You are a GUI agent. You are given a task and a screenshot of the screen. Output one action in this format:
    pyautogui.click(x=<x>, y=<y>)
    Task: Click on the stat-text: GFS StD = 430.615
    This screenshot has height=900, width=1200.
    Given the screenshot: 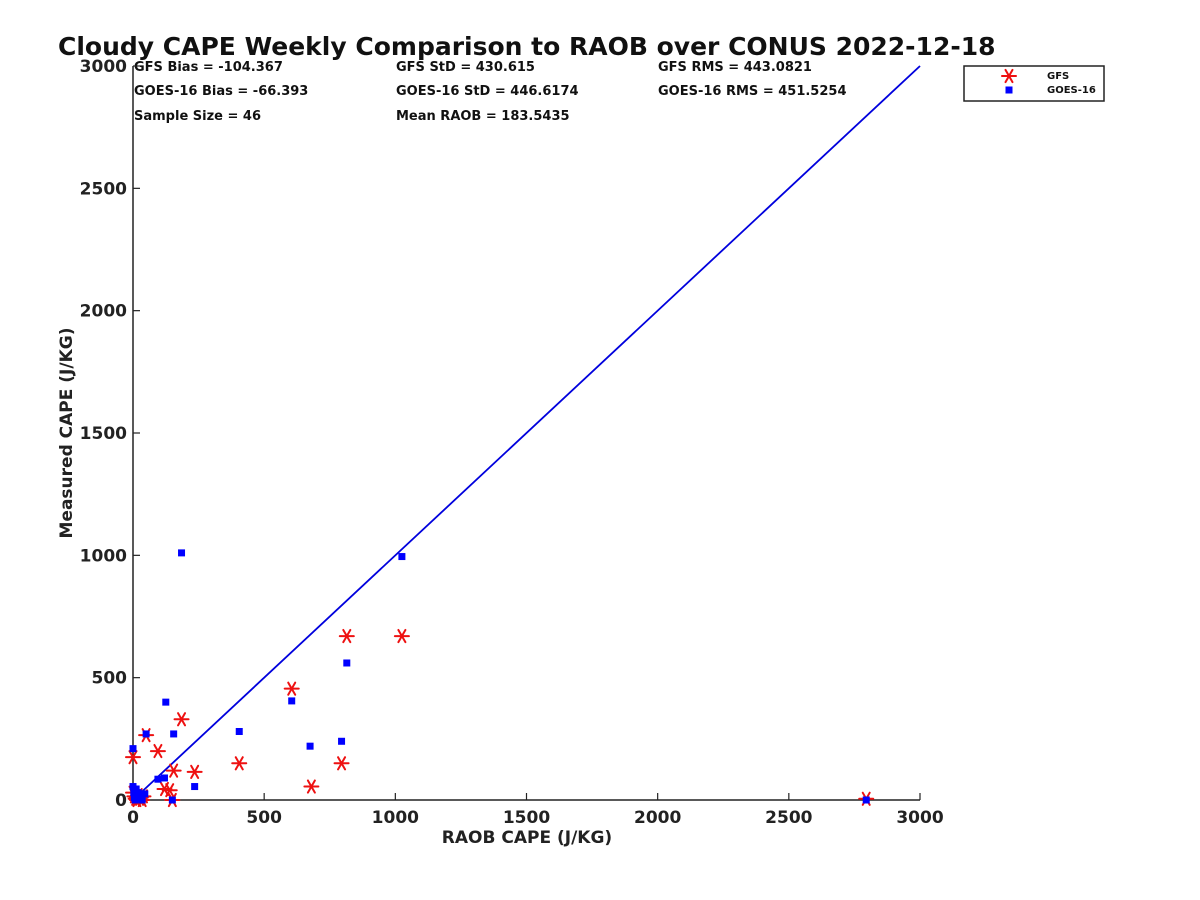 What is the action you would take?
    pyautogui.click(x=465, y=67)
    